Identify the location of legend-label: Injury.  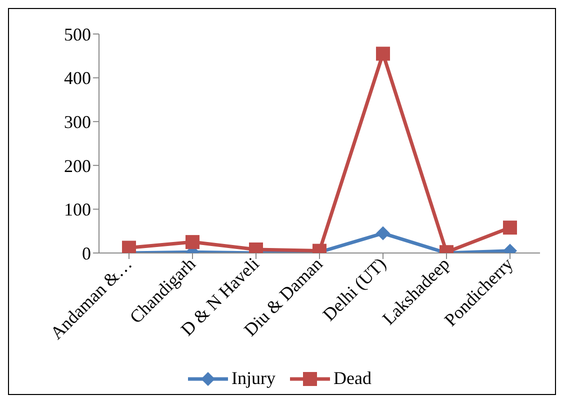
(254, 378).